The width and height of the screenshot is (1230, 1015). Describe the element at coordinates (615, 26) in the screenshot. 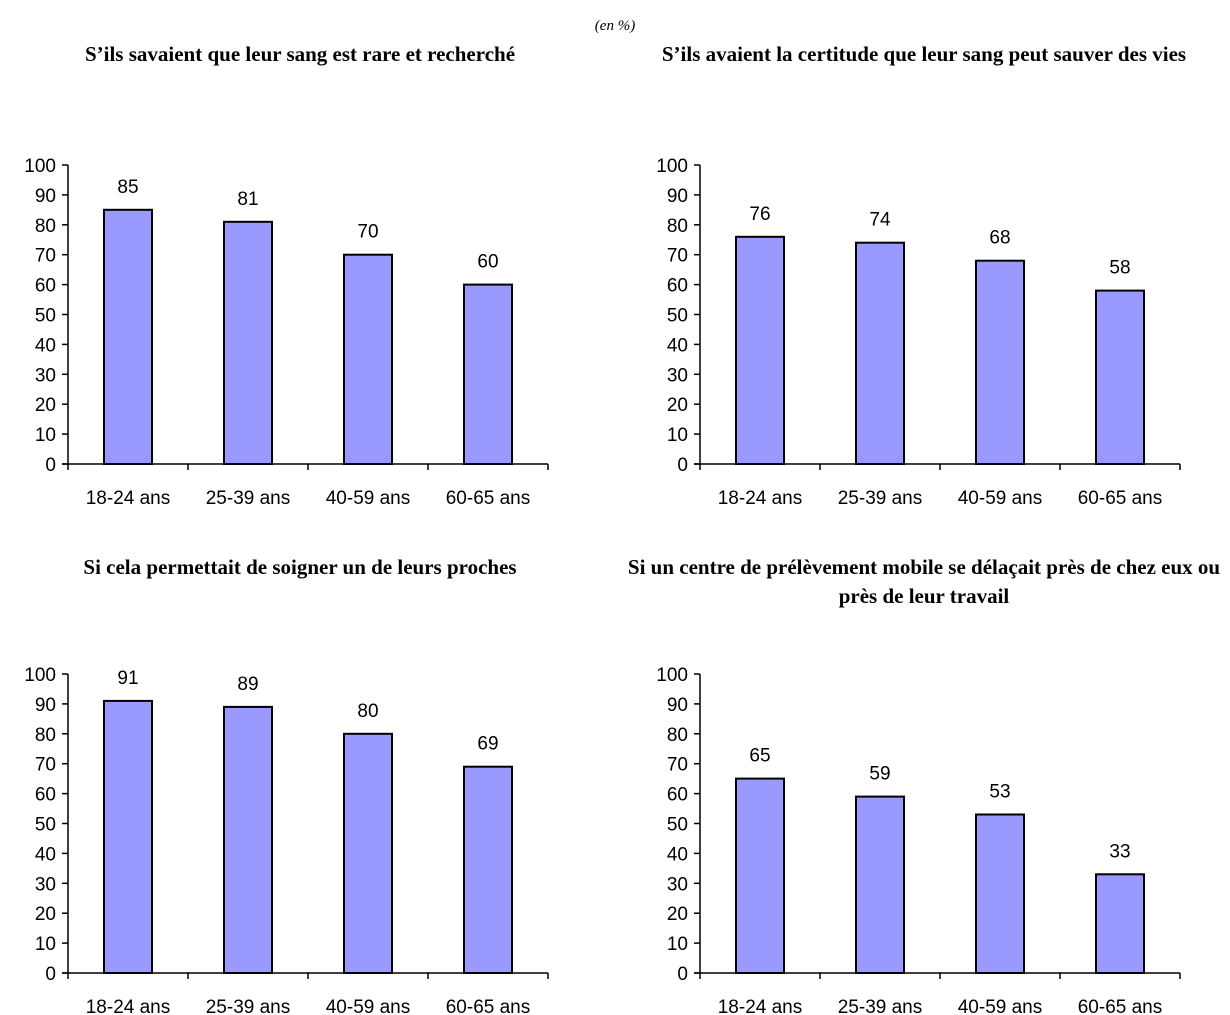

I see `unit-note: (en %)` at that location.